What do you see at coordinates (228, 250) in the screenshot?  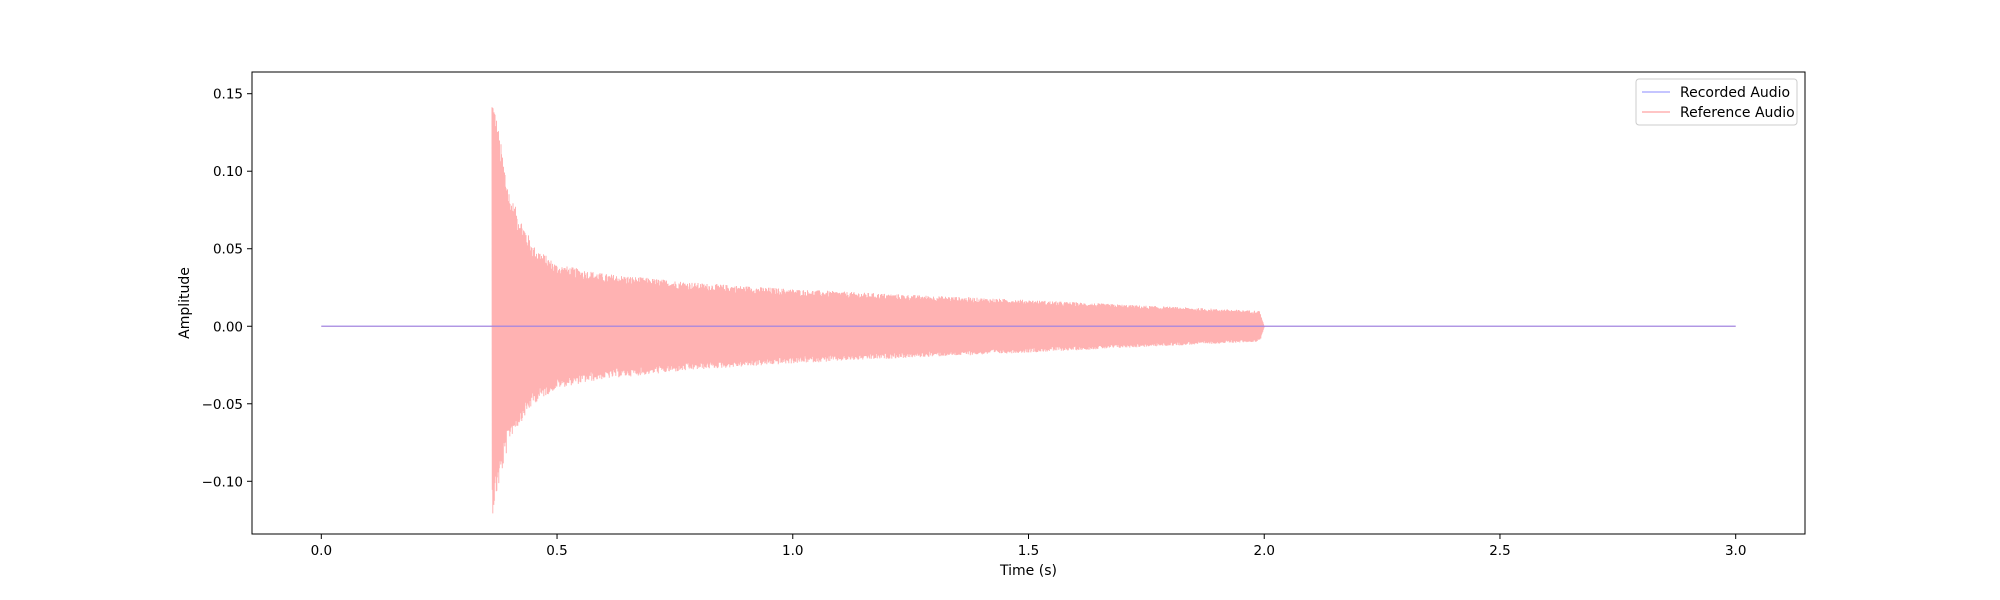 I see `y-tick-label: 0.05` at bounding box center [228, 250].